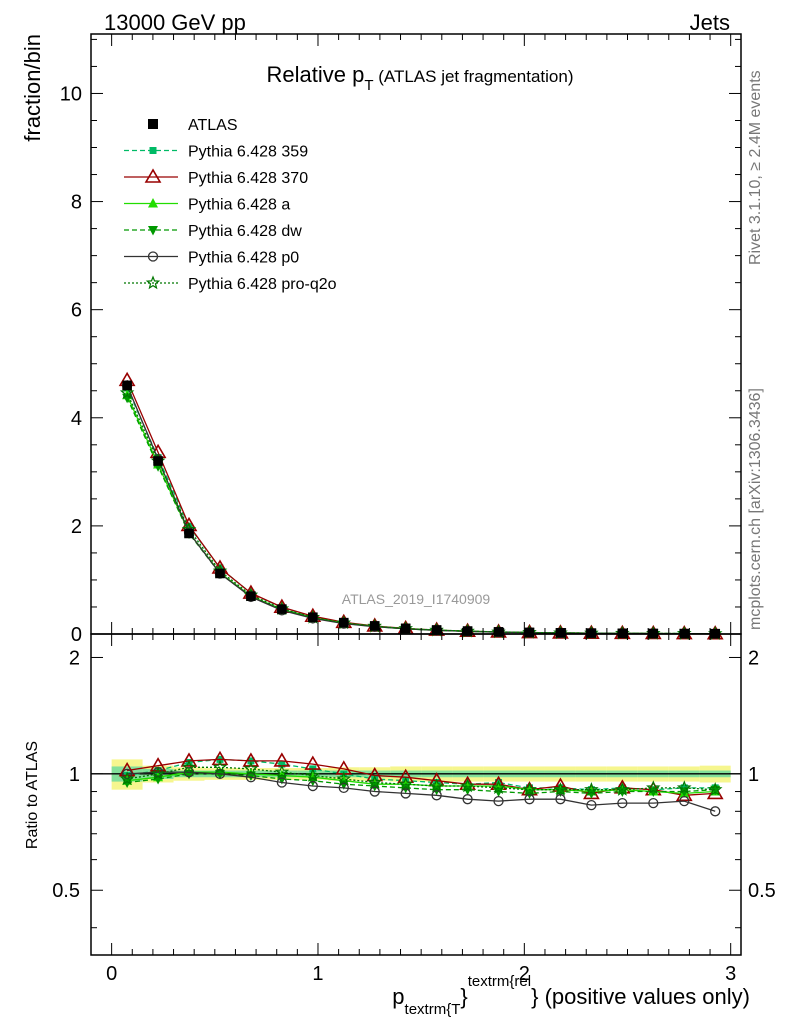 Image resolution: width=786 pixels, height=1029 pixels. What do you see at coordinates (248, 178) in the screenshot?
I see `legend-label: Pythia 6.428 370` at bounding box center [248, 178].